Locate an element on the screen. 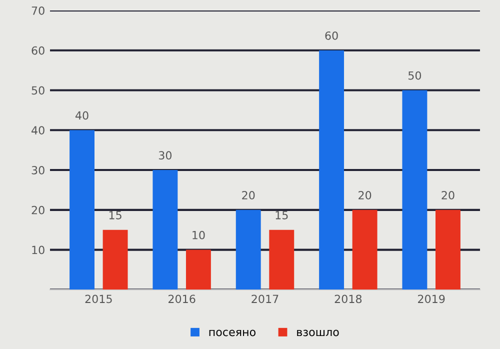 This screenshot has height=349, width=500. data-label: 40 is located at coordinates (81, 115).